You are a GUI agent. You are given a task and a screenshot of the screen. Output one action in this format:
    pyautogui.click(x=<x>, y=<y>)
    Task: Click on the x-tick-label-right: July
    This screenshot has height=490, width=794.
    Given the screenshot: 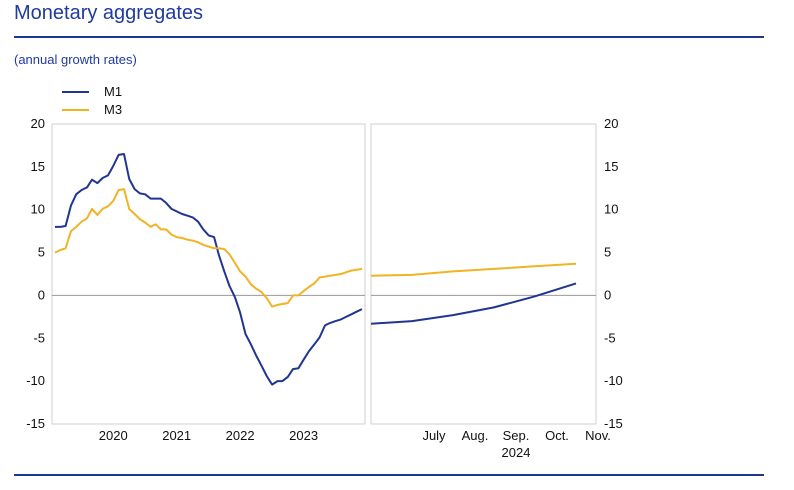 What is the action you would take?
    pyautogui.click(x=434, y=435)
    